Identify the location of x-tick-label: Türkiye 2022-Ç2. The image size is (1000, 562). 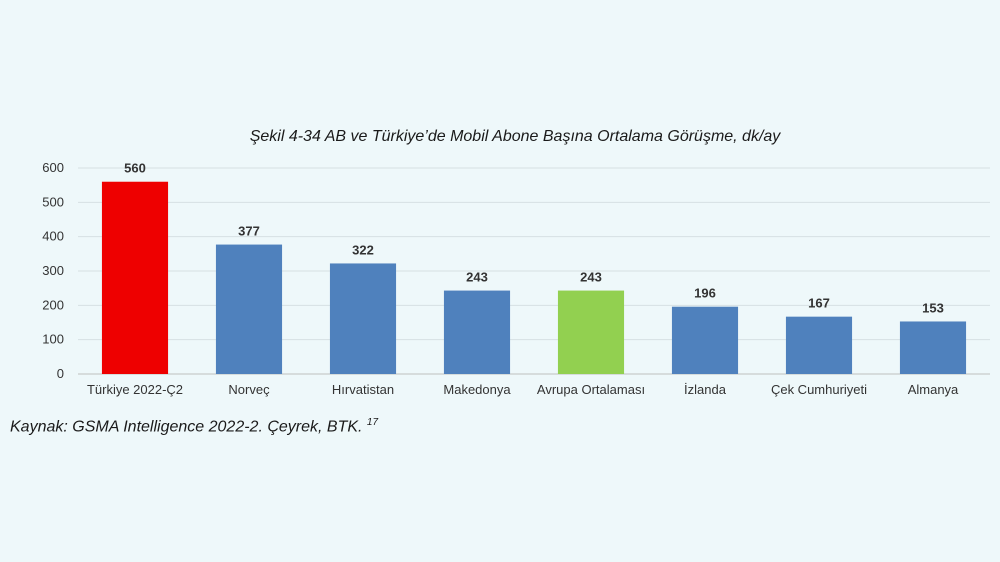
(135, 389).